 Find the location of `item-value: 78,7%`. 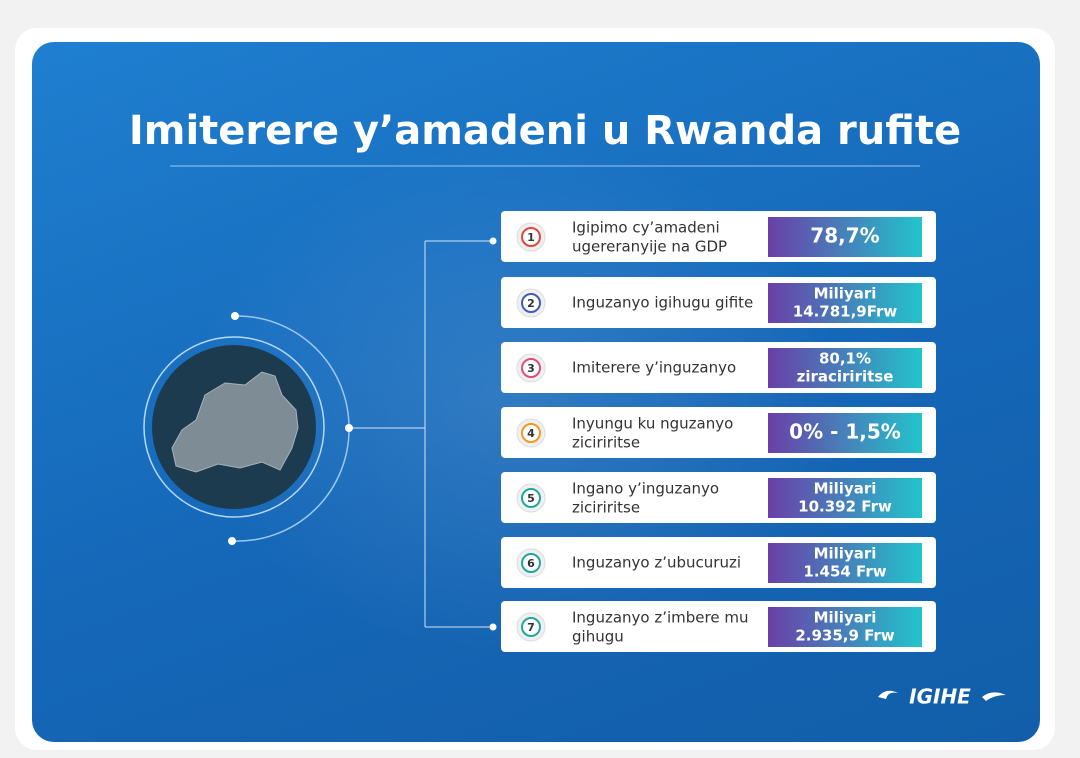

item-value: 78,7% is located at coordinates (844, 236).